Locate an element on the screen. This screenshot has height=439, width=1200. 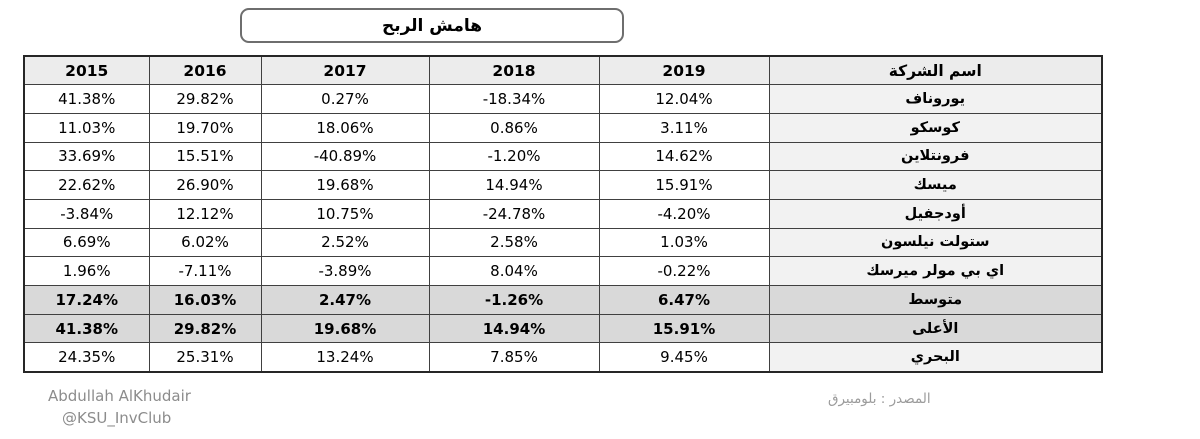
table-row: 22.62% 26.90% 19.68% 14.94% 15.91% ميسك is located at coordinates (563, 185).